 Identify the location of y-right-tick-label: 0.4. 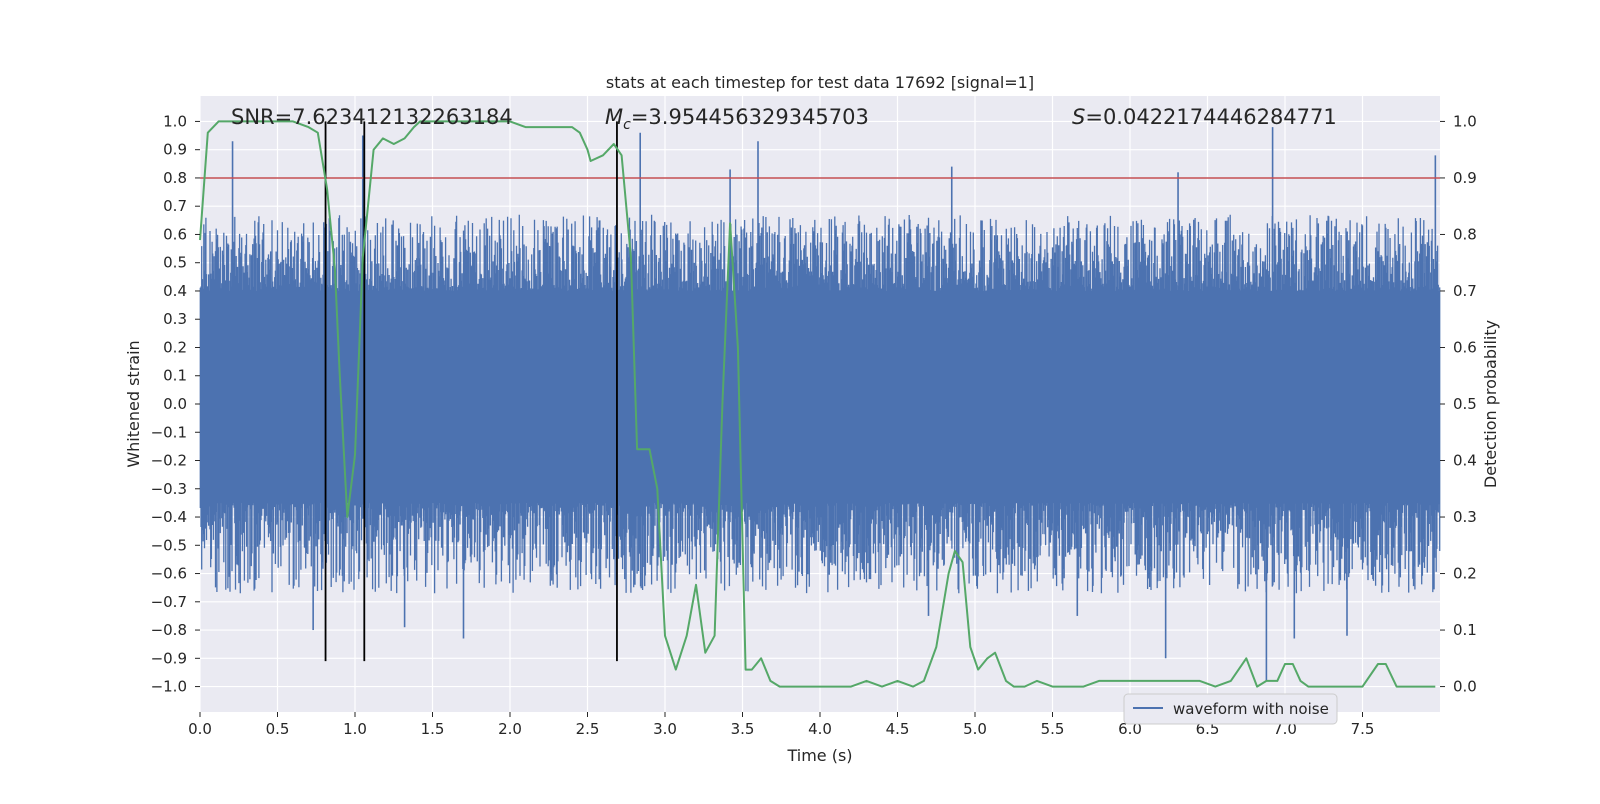
(1465, 461).